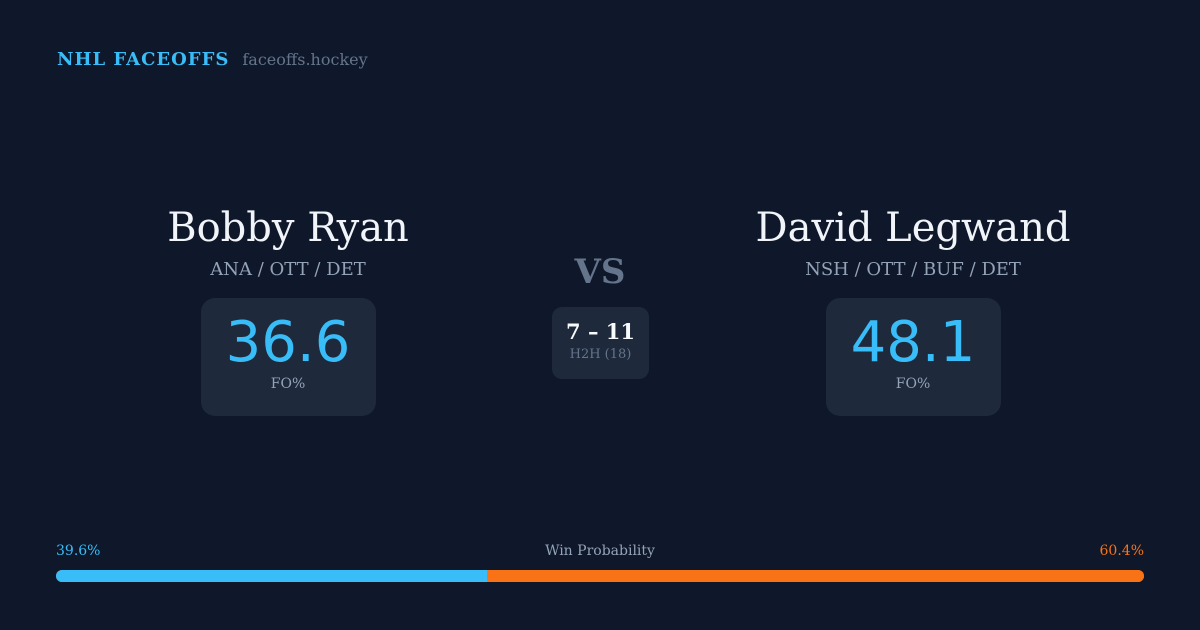 The height and width of the screenshot is (630, 1200). What do you see at coordinates (288, 384) in the screenshot?
I see `player1-fo-label: FO%` at bounding box center [288, 384].